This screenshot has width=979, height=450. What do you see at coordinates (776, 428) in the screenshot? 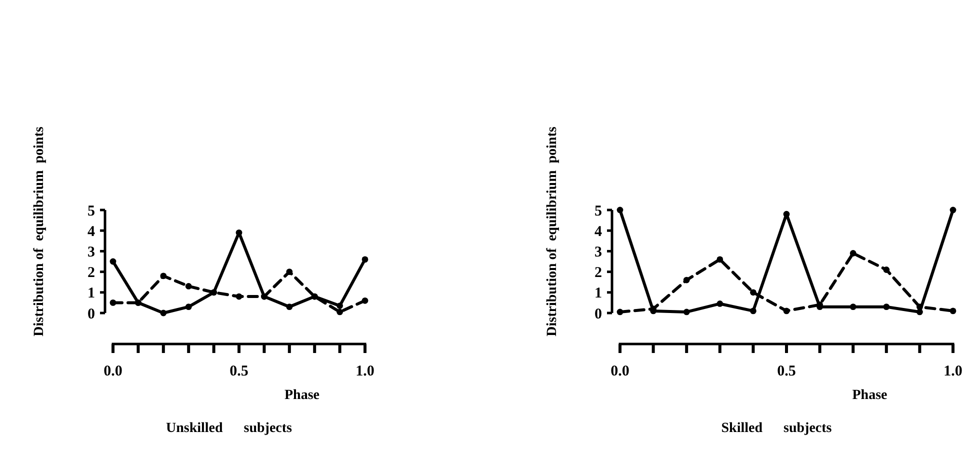
I see `text: Skilled subjects` at bounding box center [776, 428].